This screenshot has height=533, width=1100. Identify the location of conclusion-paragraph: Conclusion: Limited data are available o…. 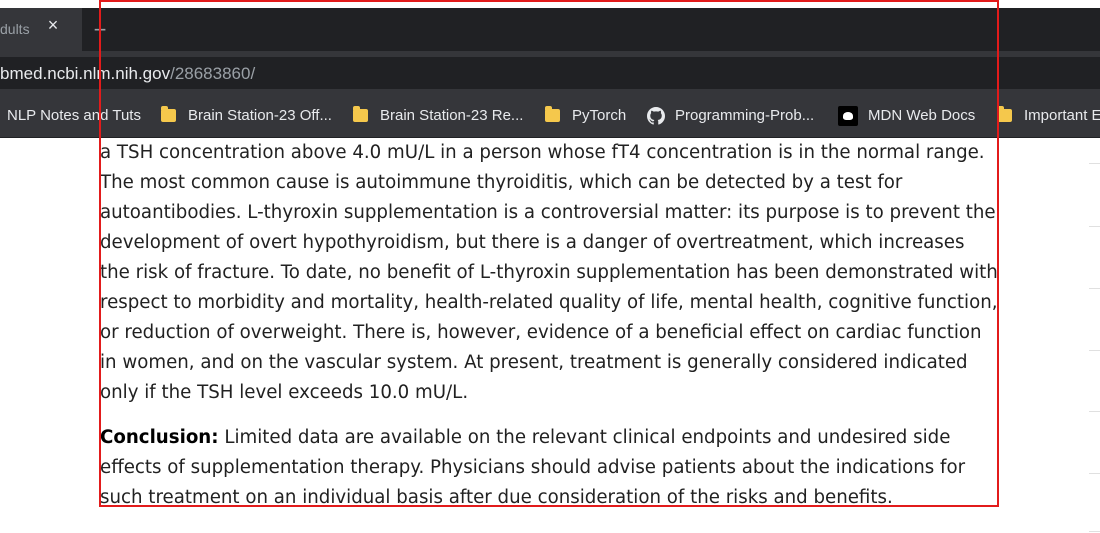
(550, 468).